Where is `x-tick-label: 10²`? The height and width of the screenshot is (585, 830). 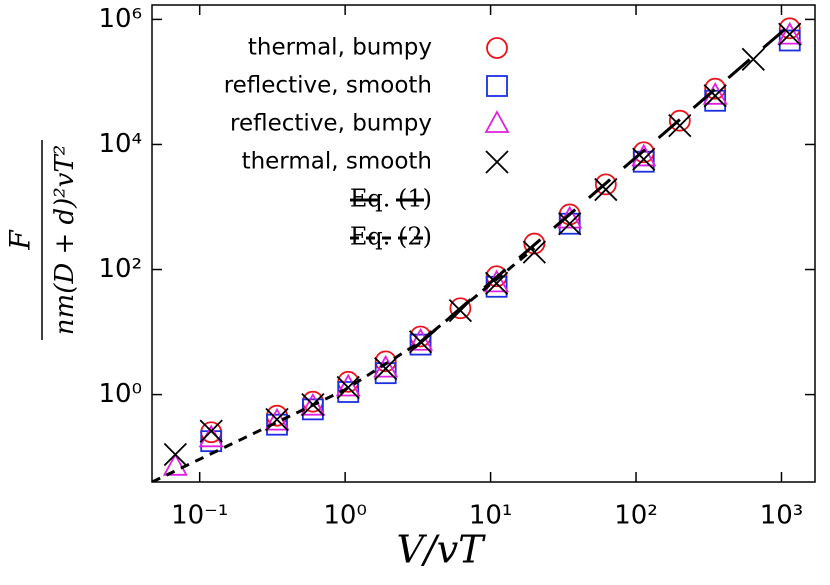 x-tick-label: 10² is located at coordinates (636, 516).